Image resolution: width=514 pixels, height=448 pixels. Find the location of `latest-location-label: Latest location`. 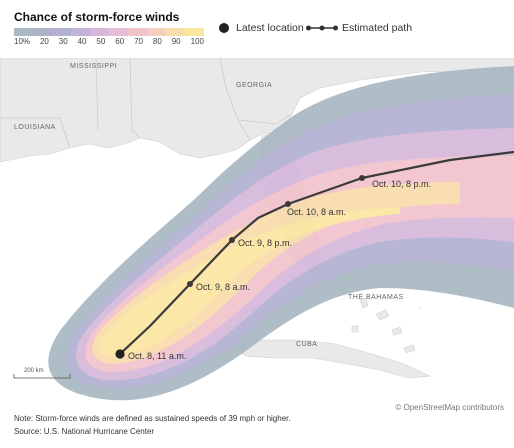

latest-location-label: Latest location is located at coordinates (270, 28).